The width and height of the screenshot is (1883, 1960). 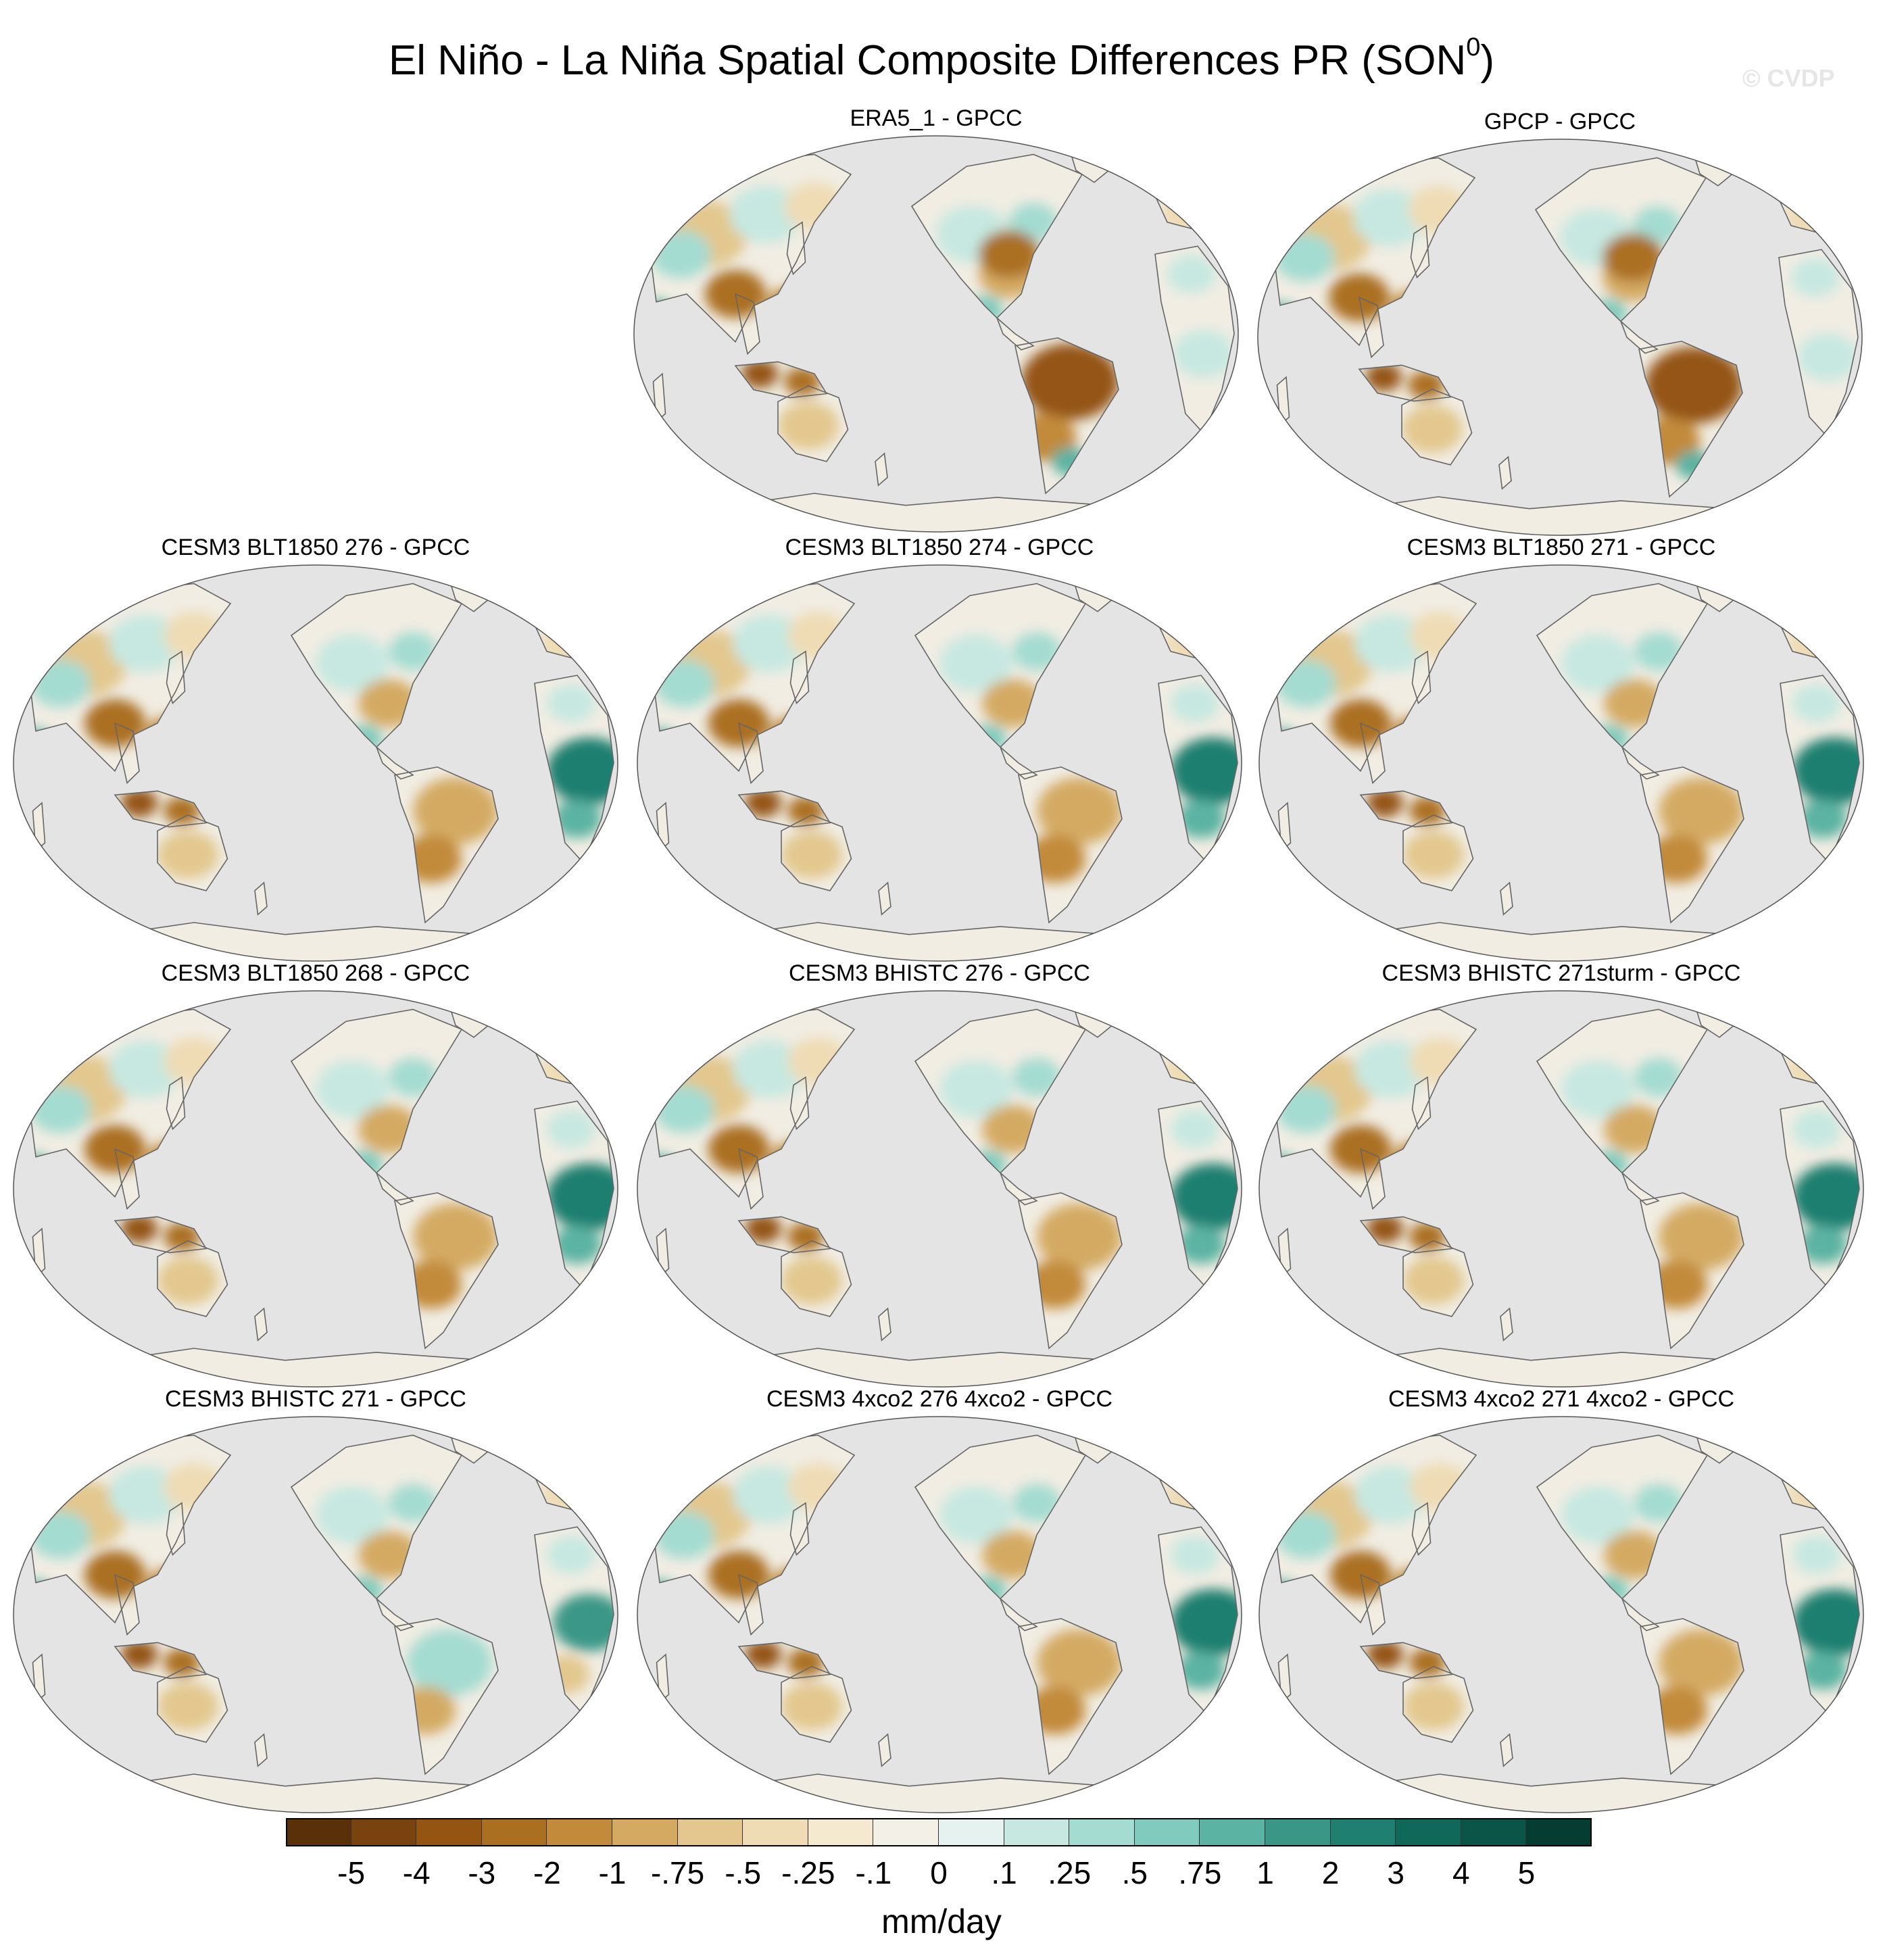 What do you see at coordinates (936, 321) in the screenshot?
I see `map-panel: ERA5_1 - GPCC` at bounding box center [936, 321].